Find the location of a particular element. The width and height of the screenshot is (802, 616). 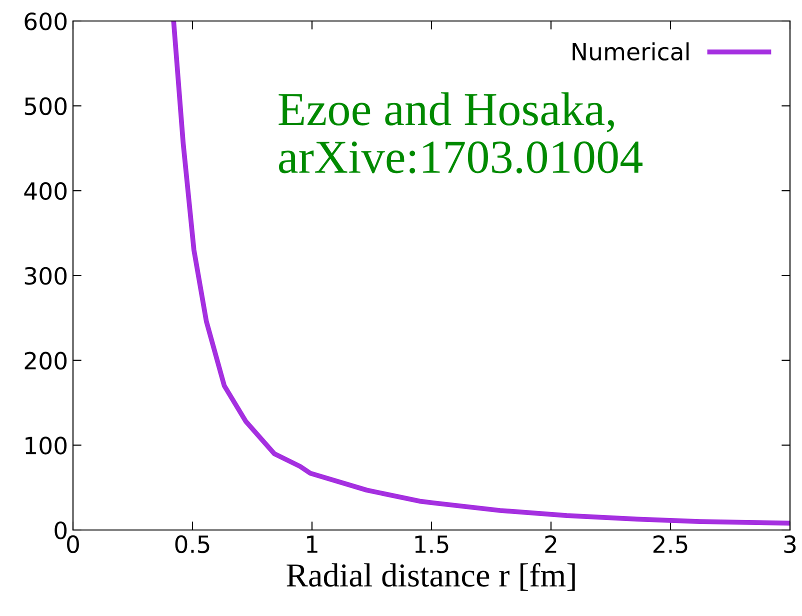

x-tick-label: 3 is located at coordinates (790, 544).